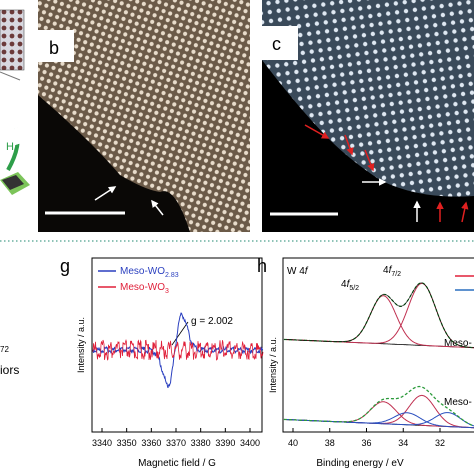 The height and width of the screenshot is (474, 474). What do you see at coordinates (177, 463) in the screenshot?
I see `x-axis-label: Magnetic field / G` at bounding box center [177, 463].